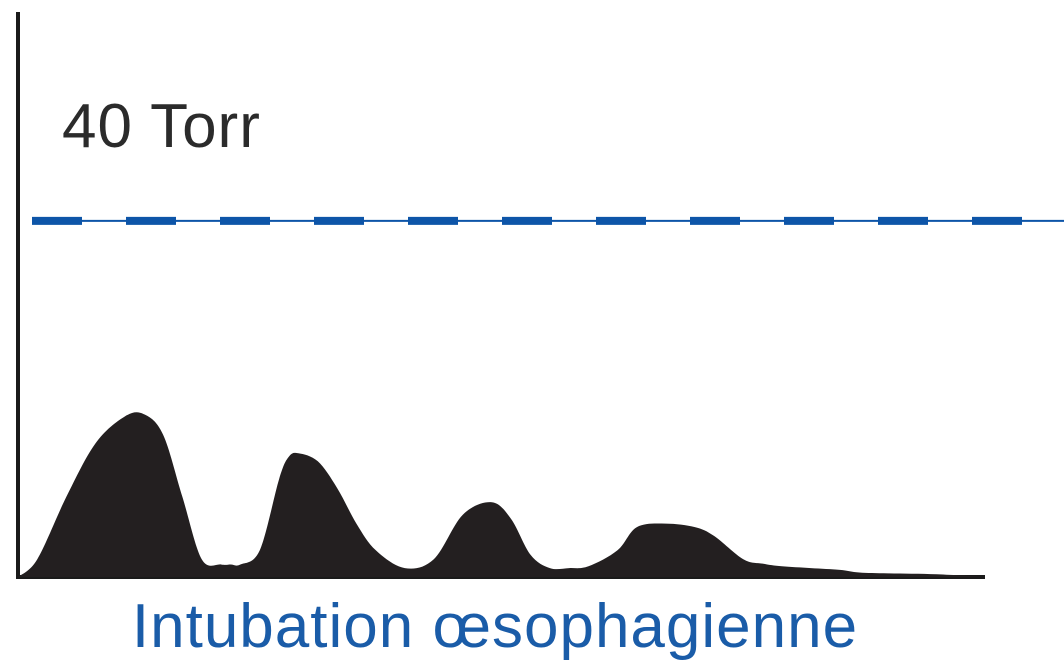 The width and height of the screenshot is (1064, 669). Describe the element at coordinates (495, 626) in the screenshot. I see `chart-caption: Intubation œsophagienne` at that location.